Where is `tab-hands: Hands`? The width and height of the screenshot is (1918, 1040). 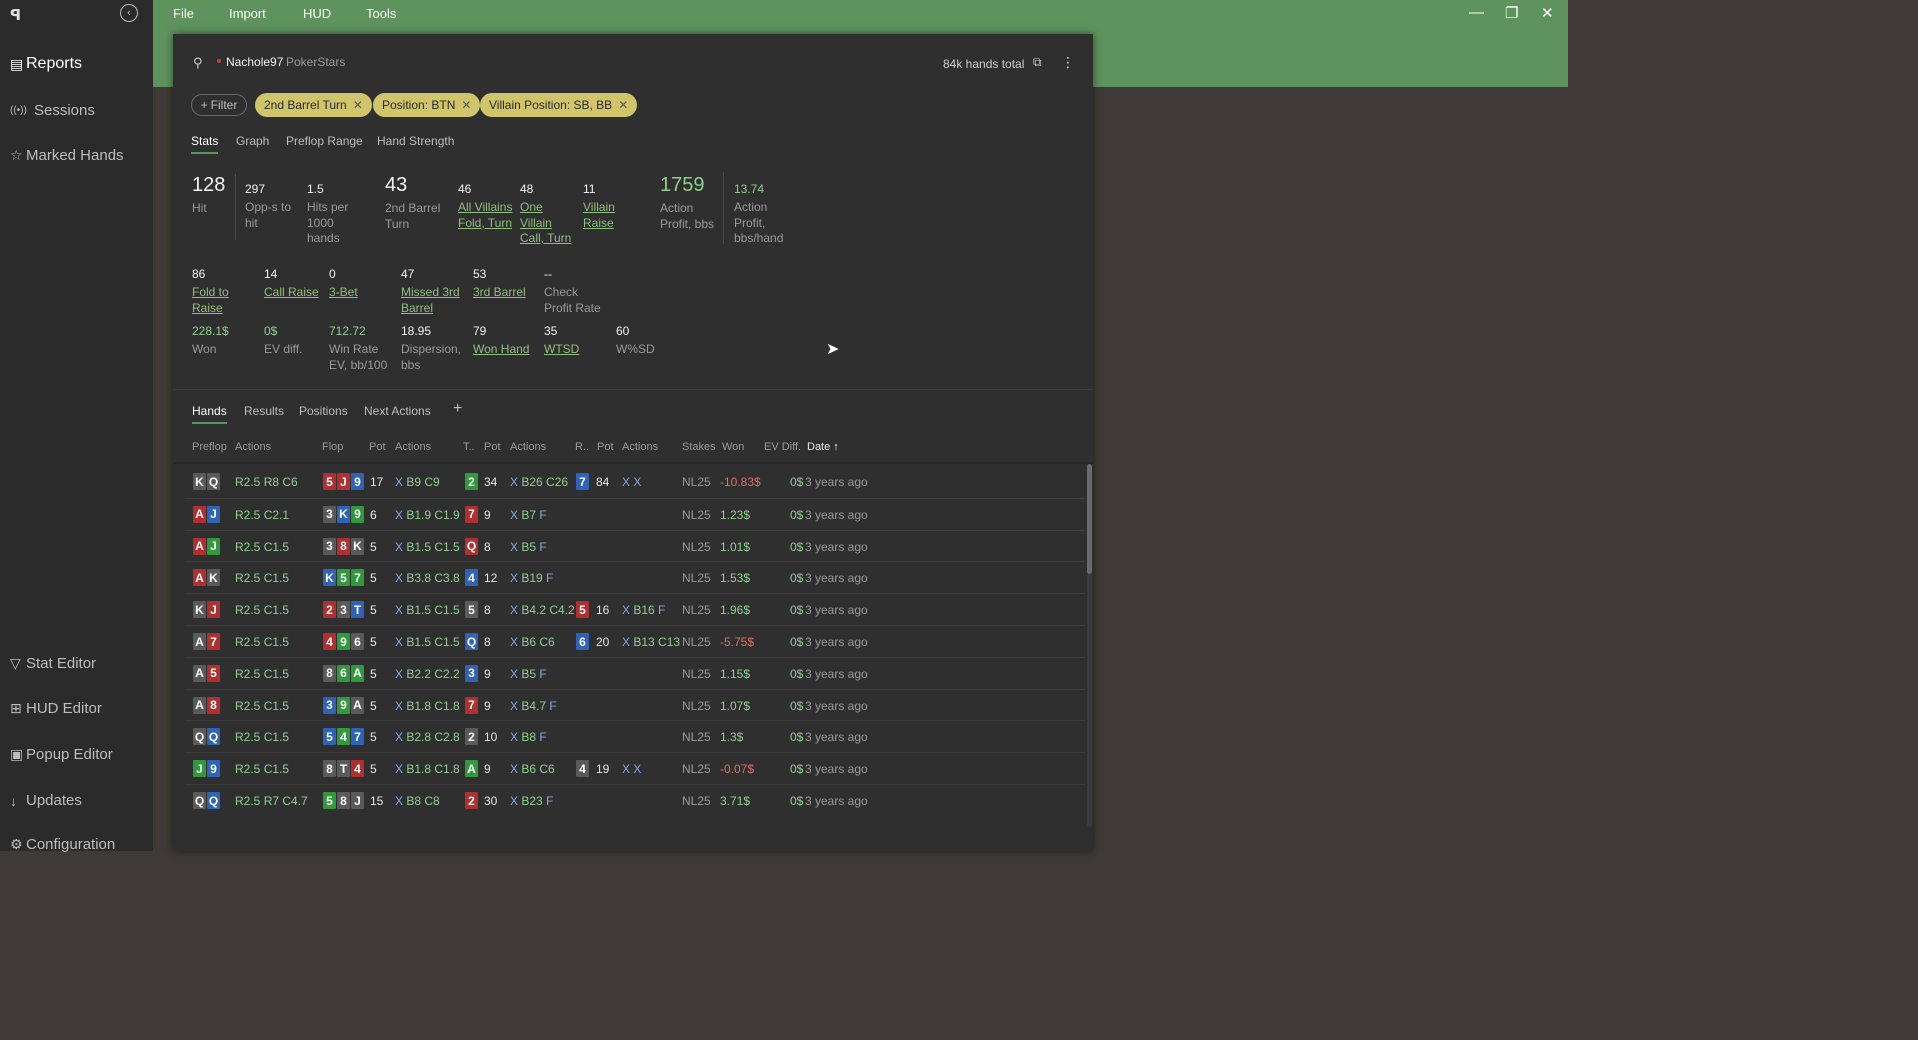 tab-hands: Hands is located at coordinates (209, 414).